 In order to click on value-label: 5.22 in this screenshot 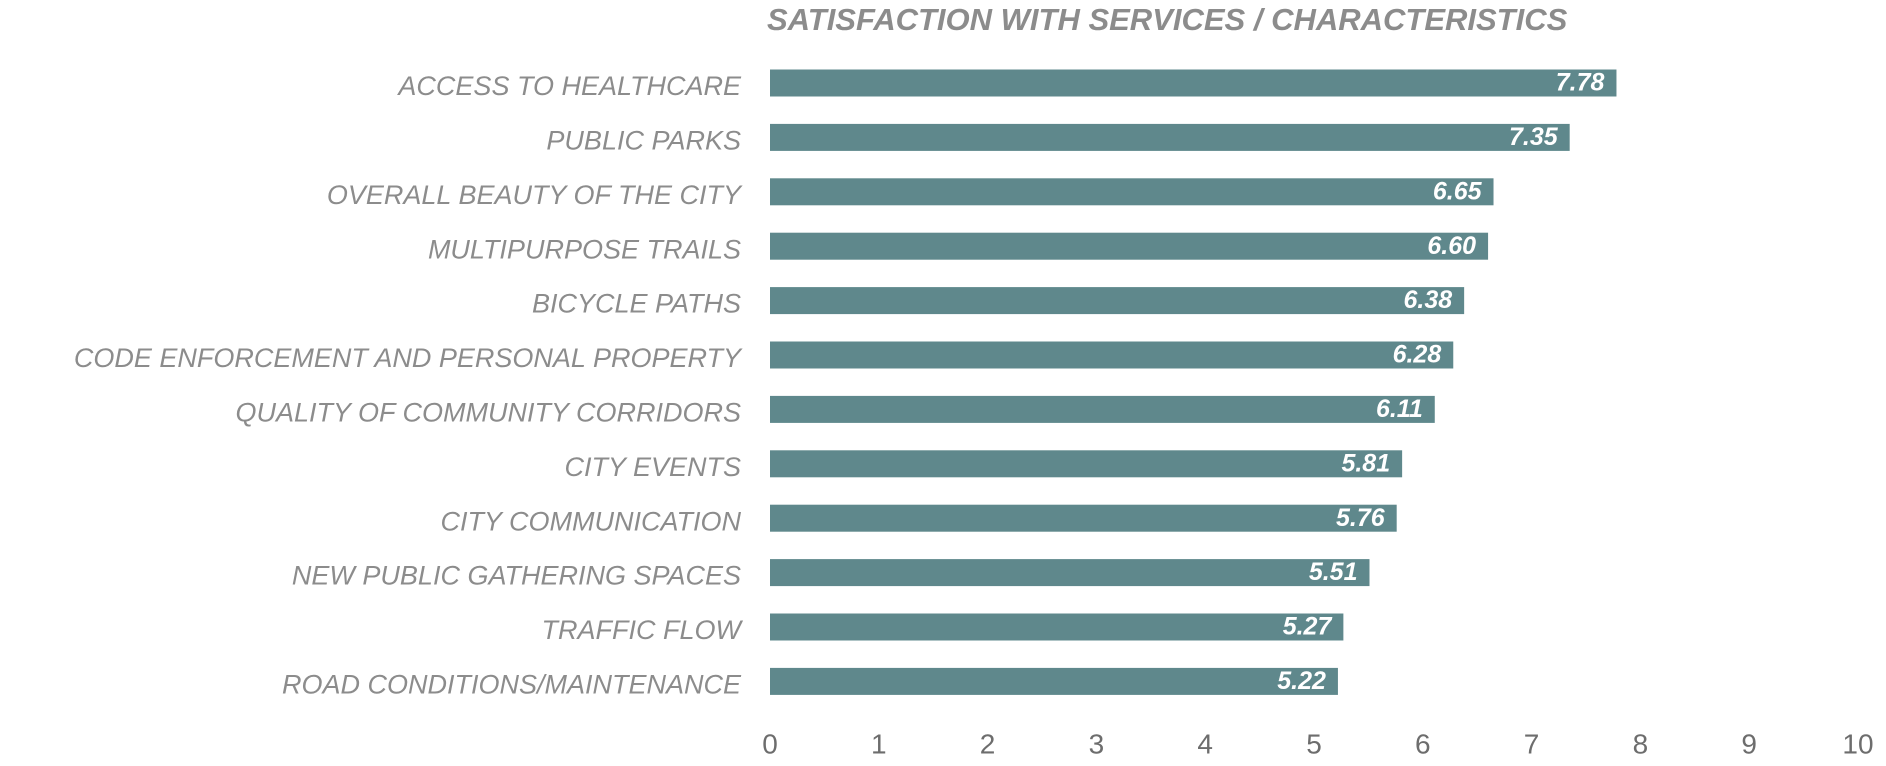, I will do `click(1301, 681)`.